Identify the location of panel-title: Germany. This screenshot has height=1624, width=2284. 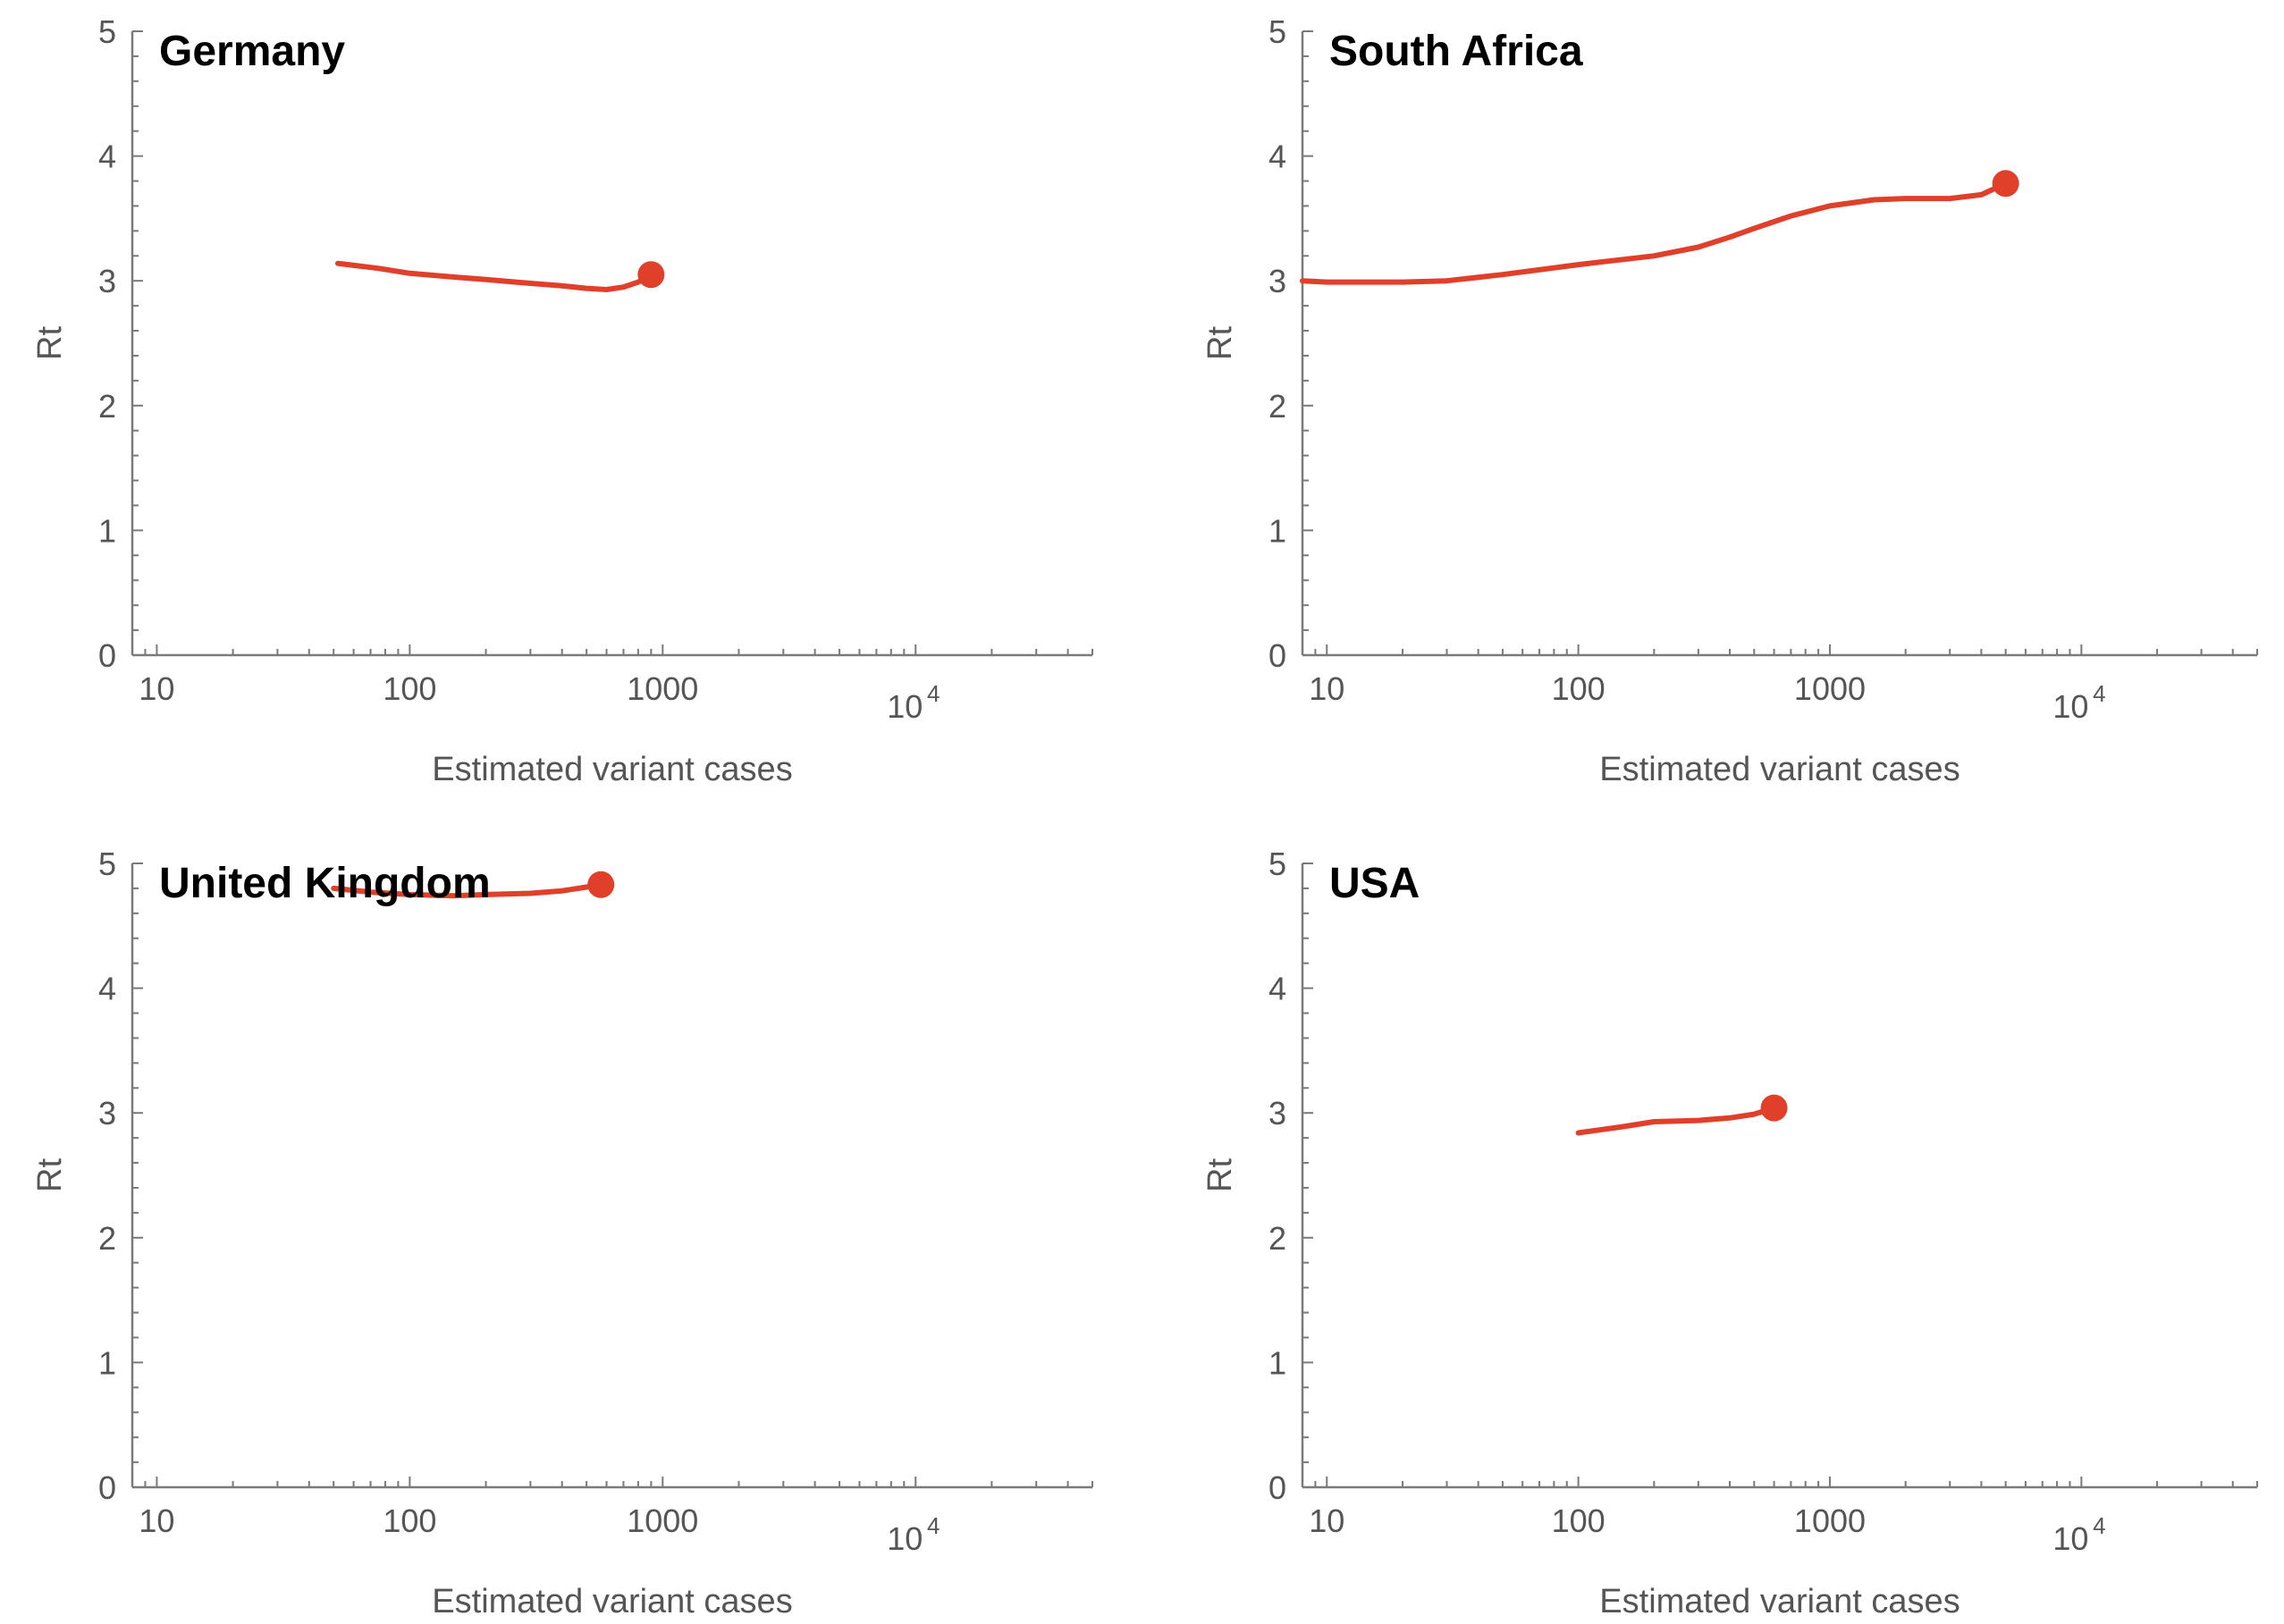
(252, 51).